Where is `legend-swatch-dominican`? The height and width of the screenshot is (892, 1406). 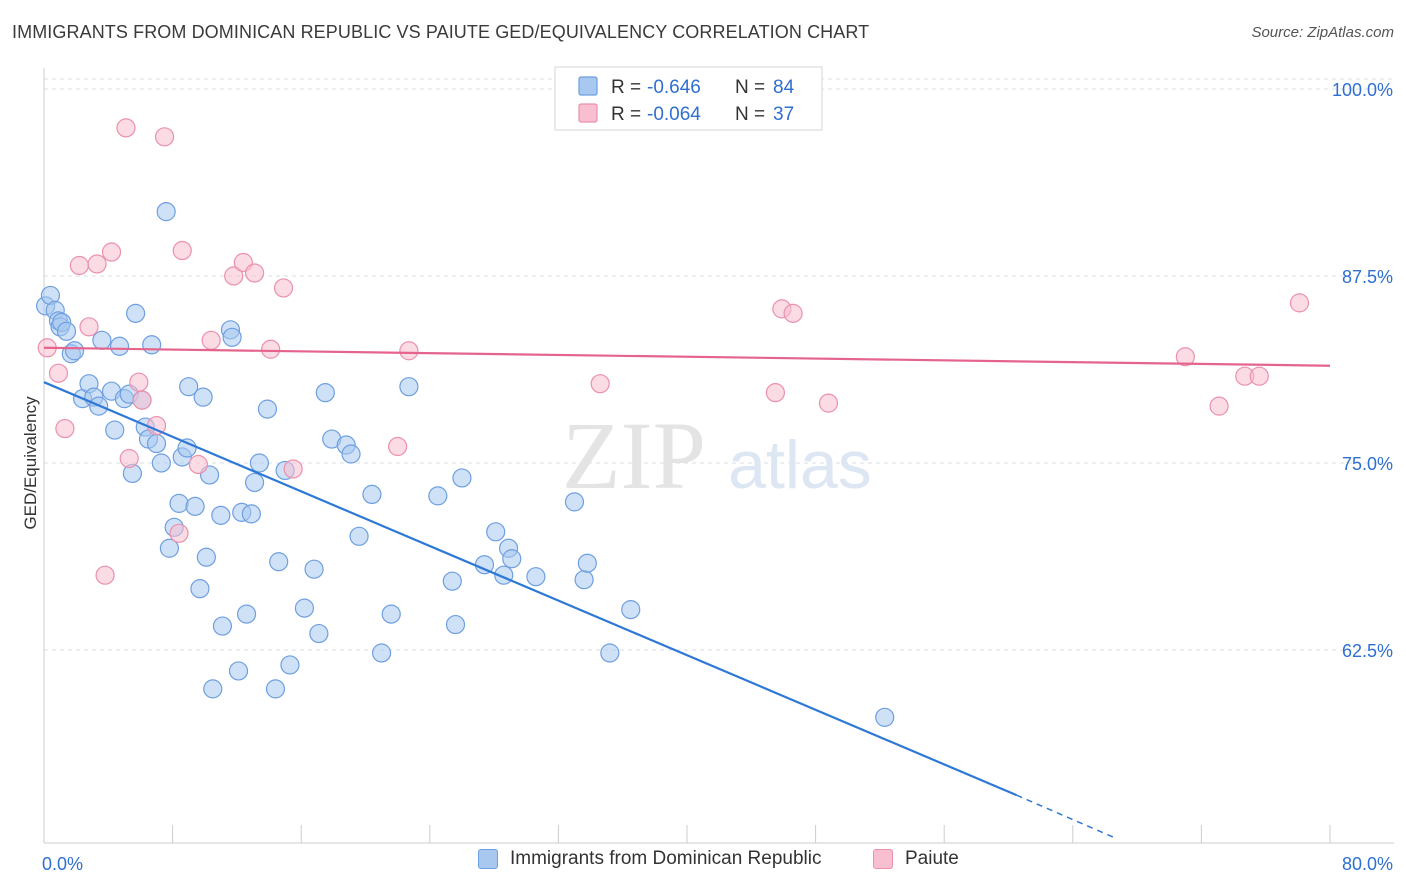 legend-swatch-dominican is located at coordinates (488, 859).